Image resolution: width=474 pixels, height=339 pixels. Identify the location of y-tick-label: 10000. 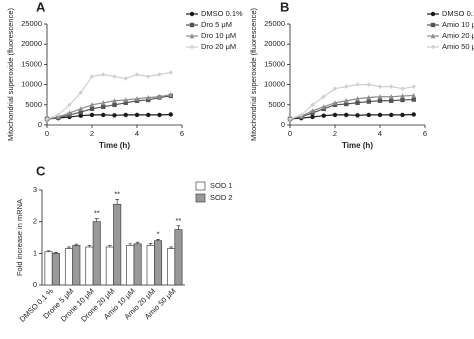
(31, 84).